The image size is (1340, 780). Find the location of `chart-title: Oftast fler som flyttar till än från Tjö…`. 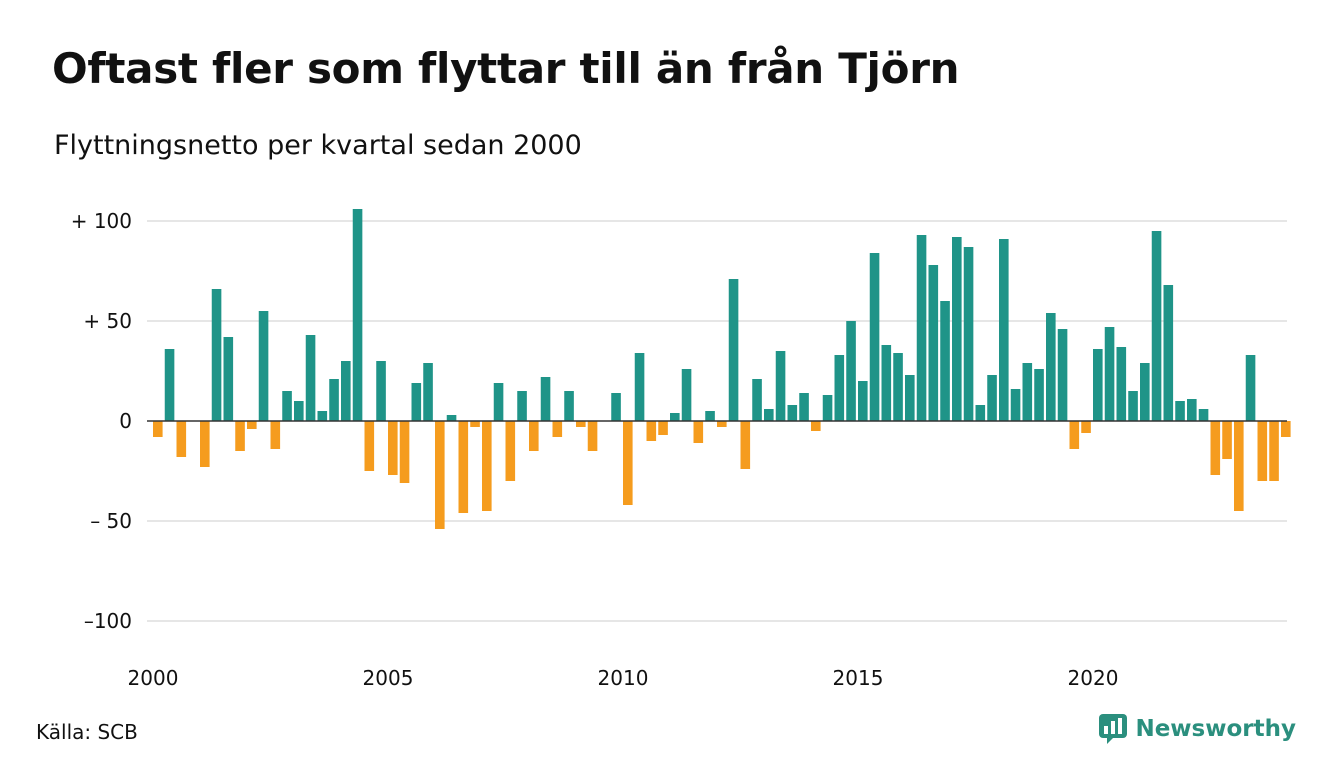

chart-title: Oftast fler som flyttar till än från Tjö… is located at coordinates (506, 68).